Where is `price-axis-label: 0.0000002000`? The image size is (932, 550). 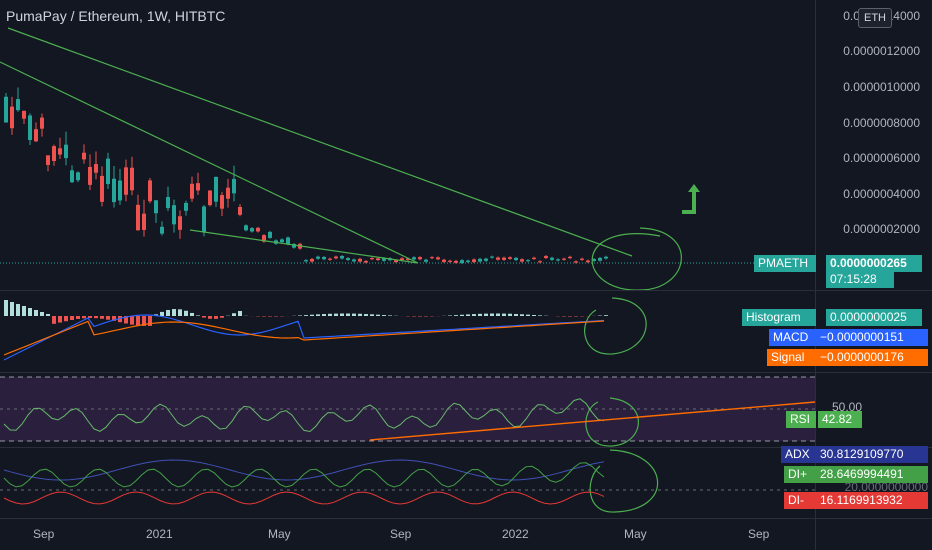
price-axis-label: 0.0000002000 is located at coordinates (881, 229).